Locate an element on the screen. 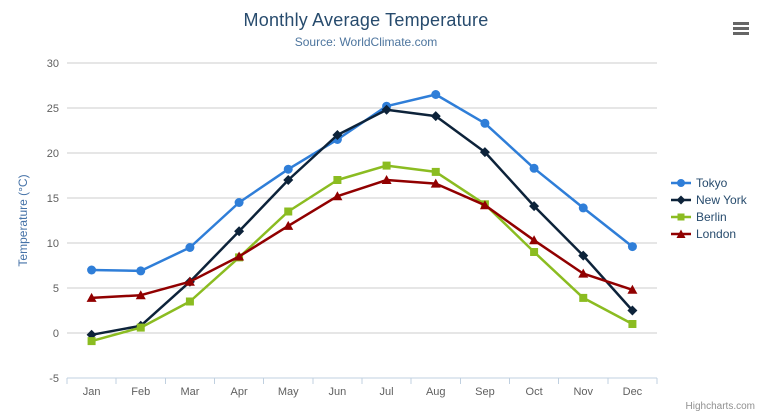 This screenshot has width=769, height=416. point-new-york-aug is located at coordinates (435, 116).